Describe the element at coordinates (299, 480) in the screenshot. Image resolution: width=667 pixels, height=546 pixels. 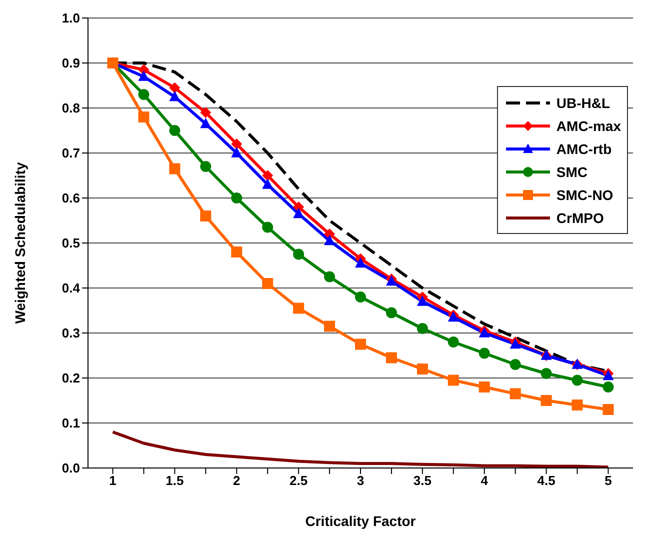
I see `x-tick-label: 2.5` at that location.